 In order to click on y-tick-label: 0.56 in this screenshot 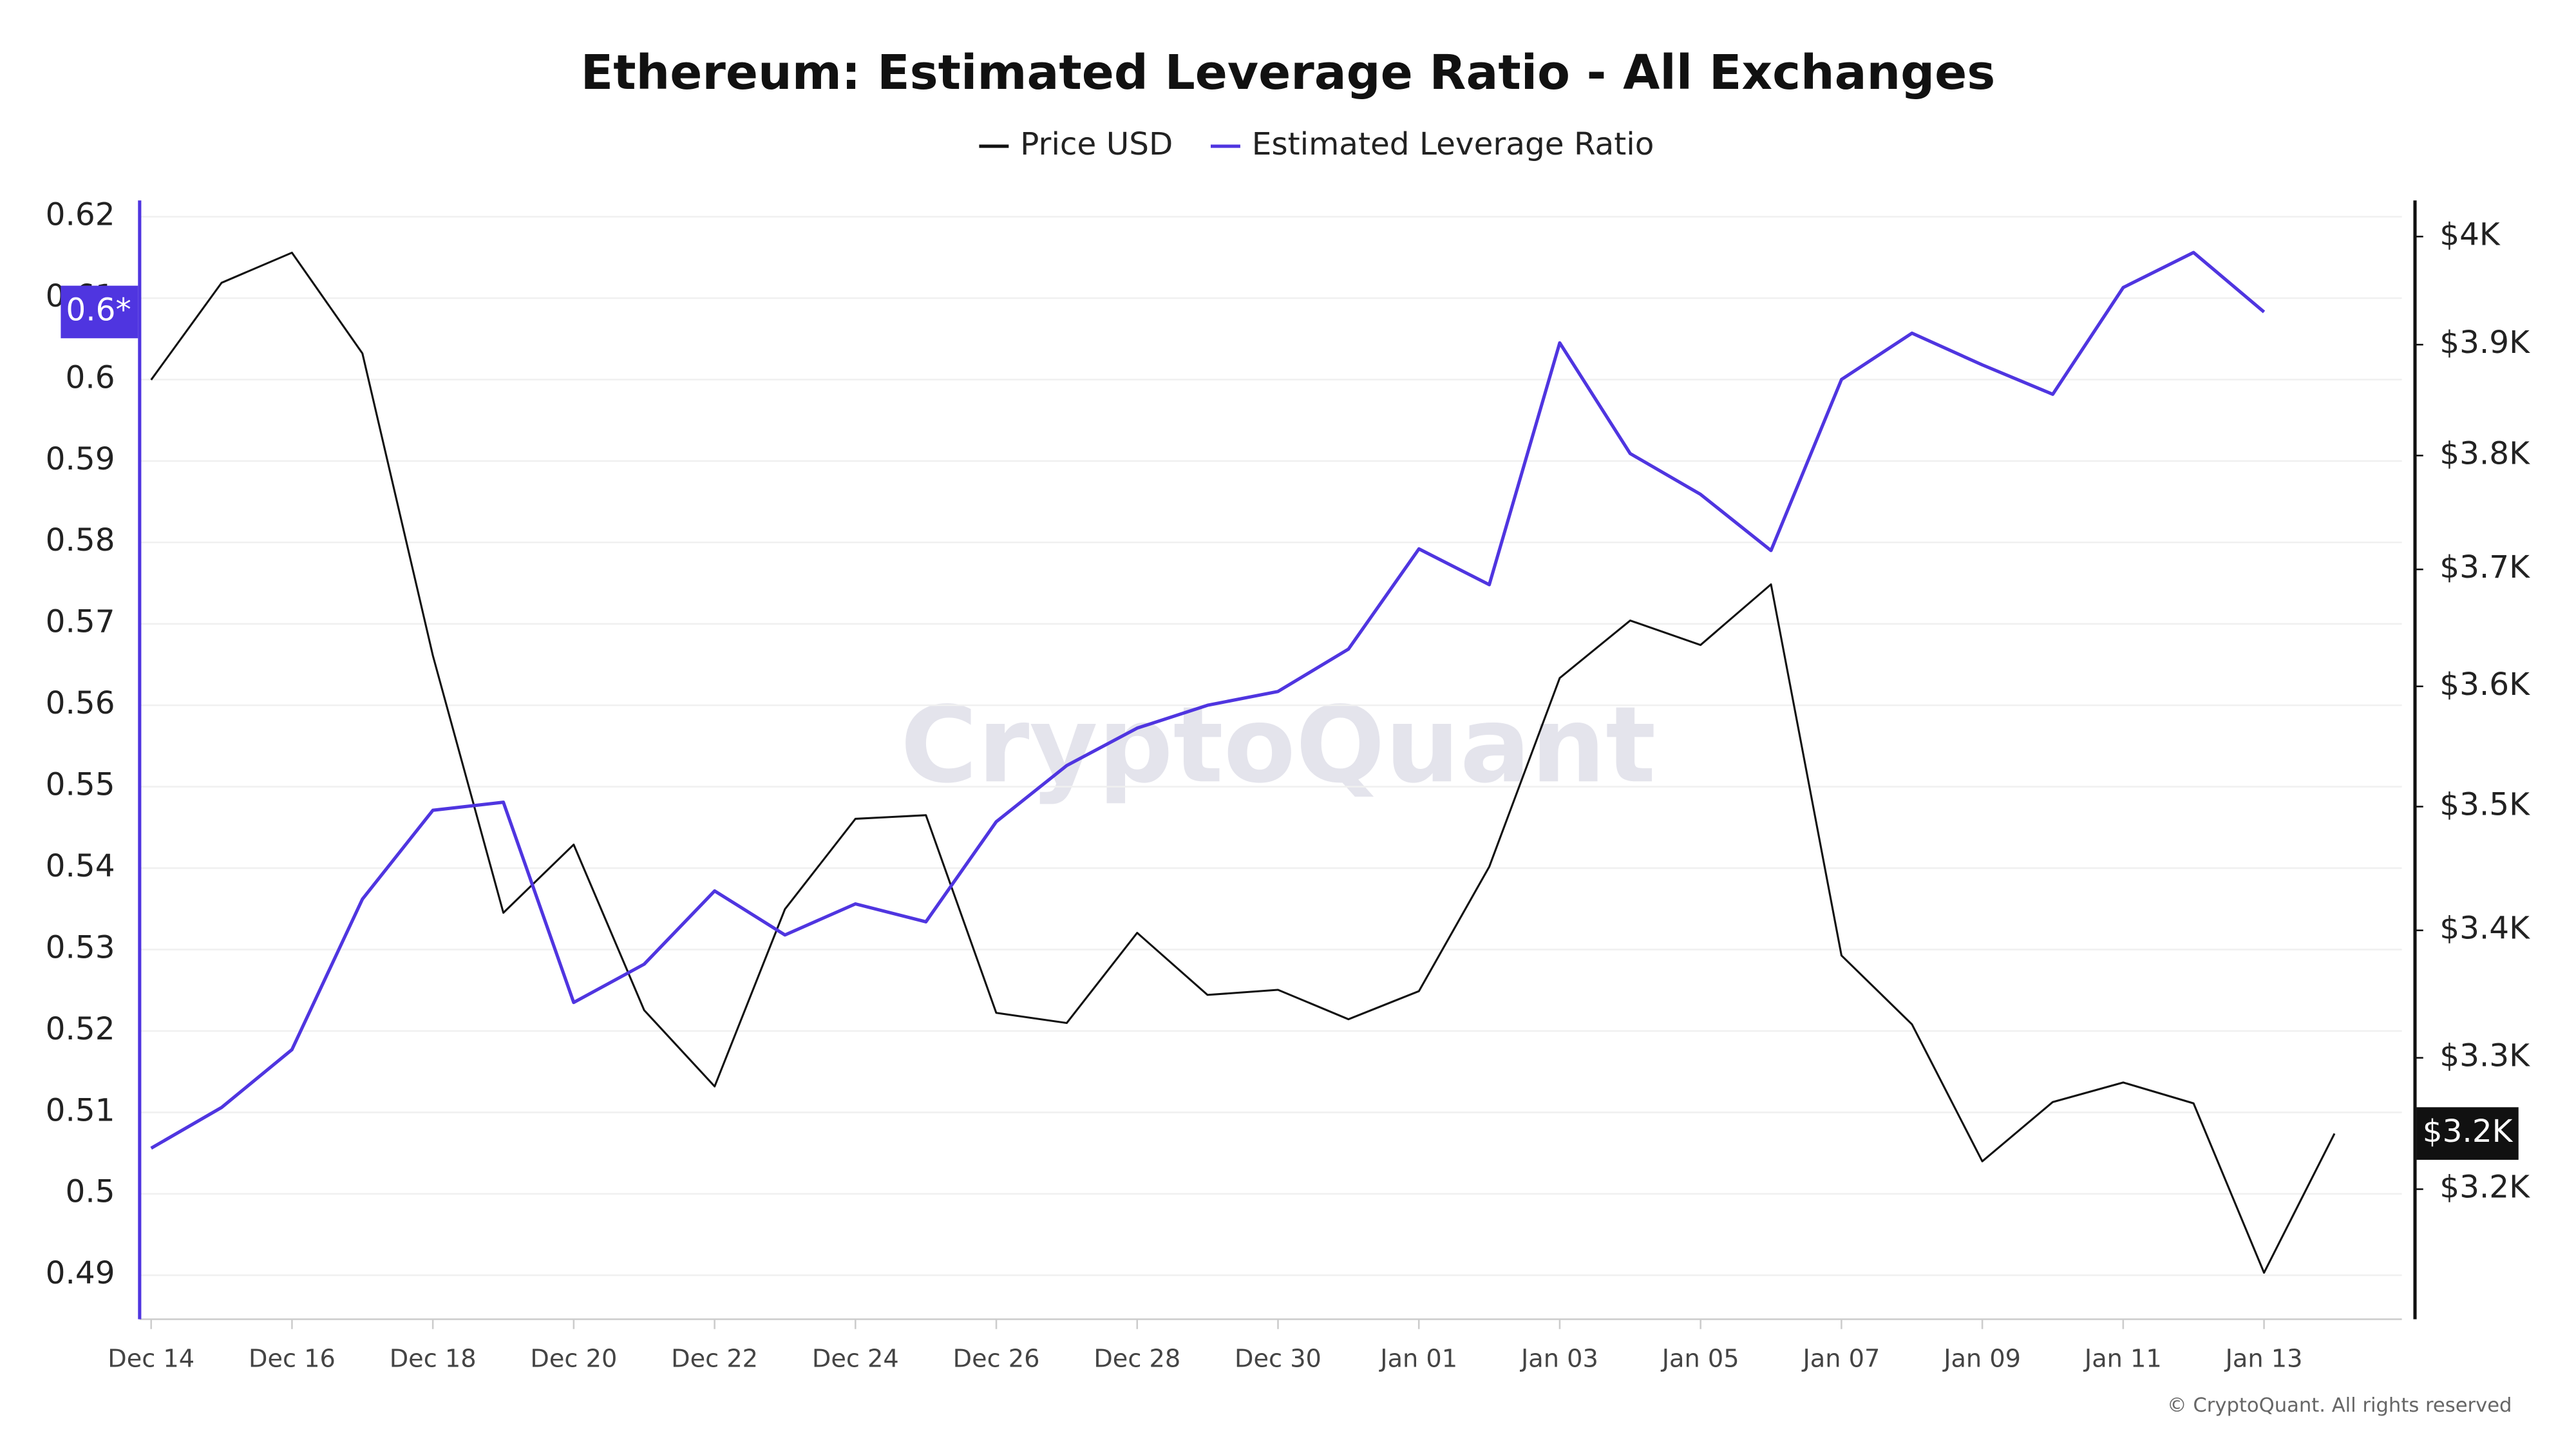, I will do `click(80, 703)`.